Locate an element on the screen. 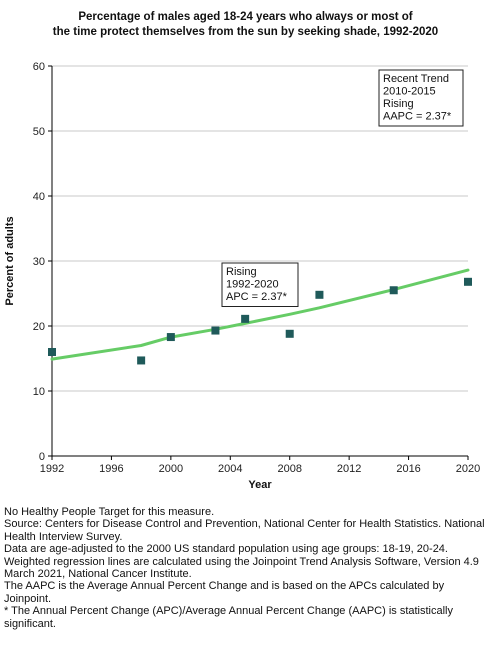  x-tick-label-4: 2008 is located at coordinates (289, 469).